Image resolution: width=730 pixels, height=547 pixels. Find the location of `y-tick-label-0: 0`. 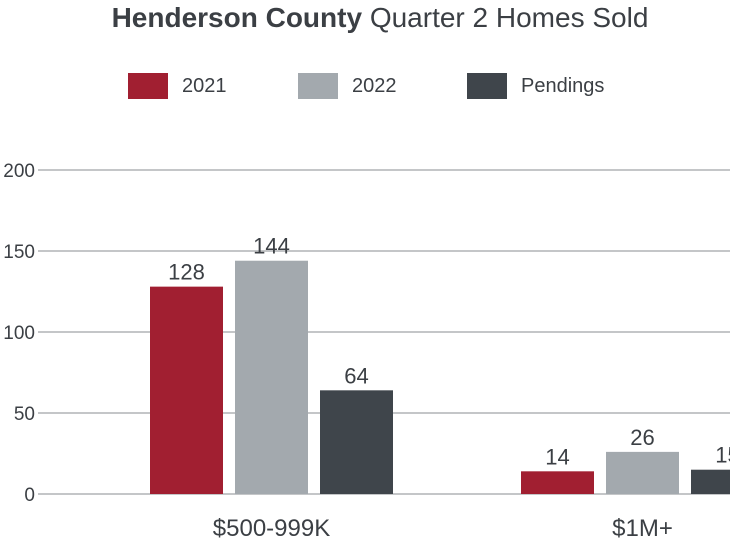

y-tick-label-0: 0 is located at coordinates (29, 495).